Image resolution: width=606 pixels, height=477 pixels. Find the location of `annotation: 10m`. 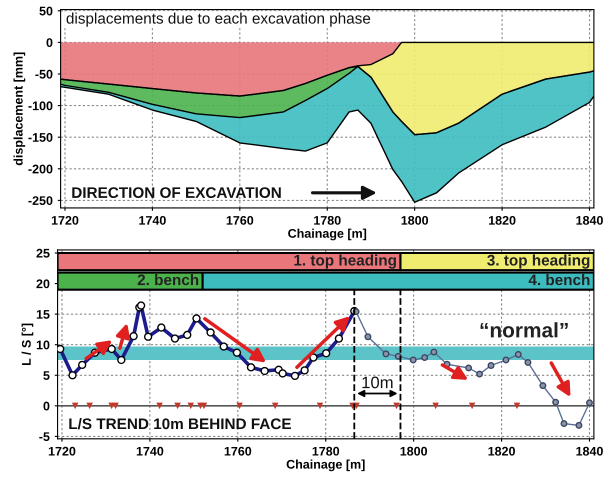

annotation: 10m is located at coordinates (377, 382).